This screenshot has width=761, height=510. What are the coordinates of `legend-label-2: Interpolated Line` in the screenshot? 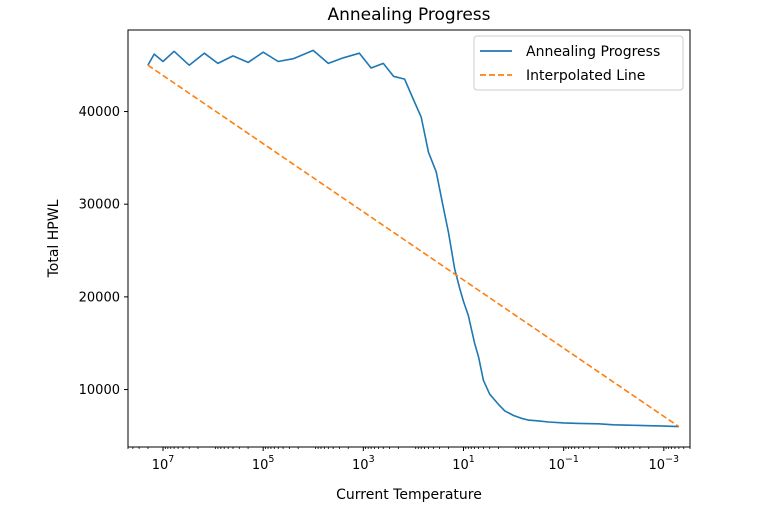 It's located at (585, 76).